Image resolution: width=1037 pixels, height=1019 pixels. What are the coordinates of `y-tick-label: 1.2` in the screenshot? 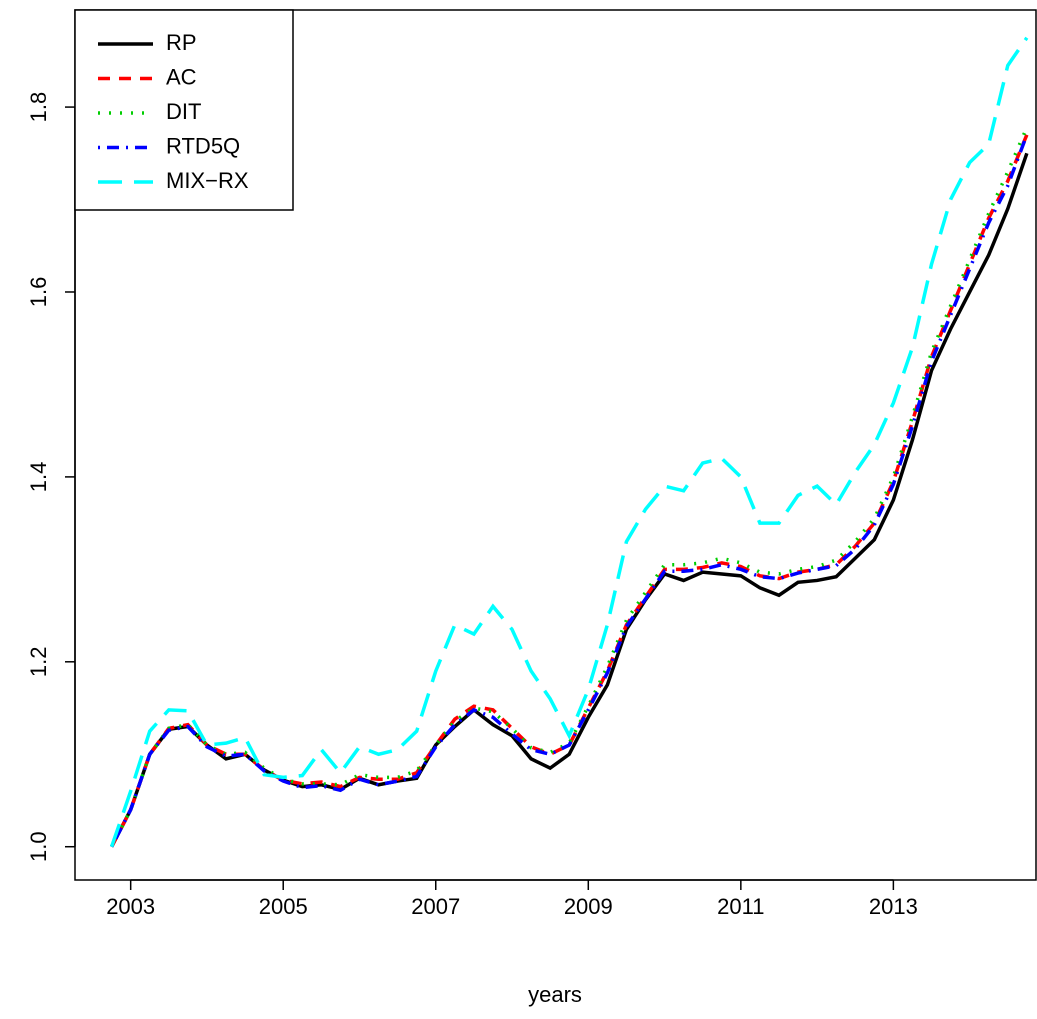 It's located at (38, 662).